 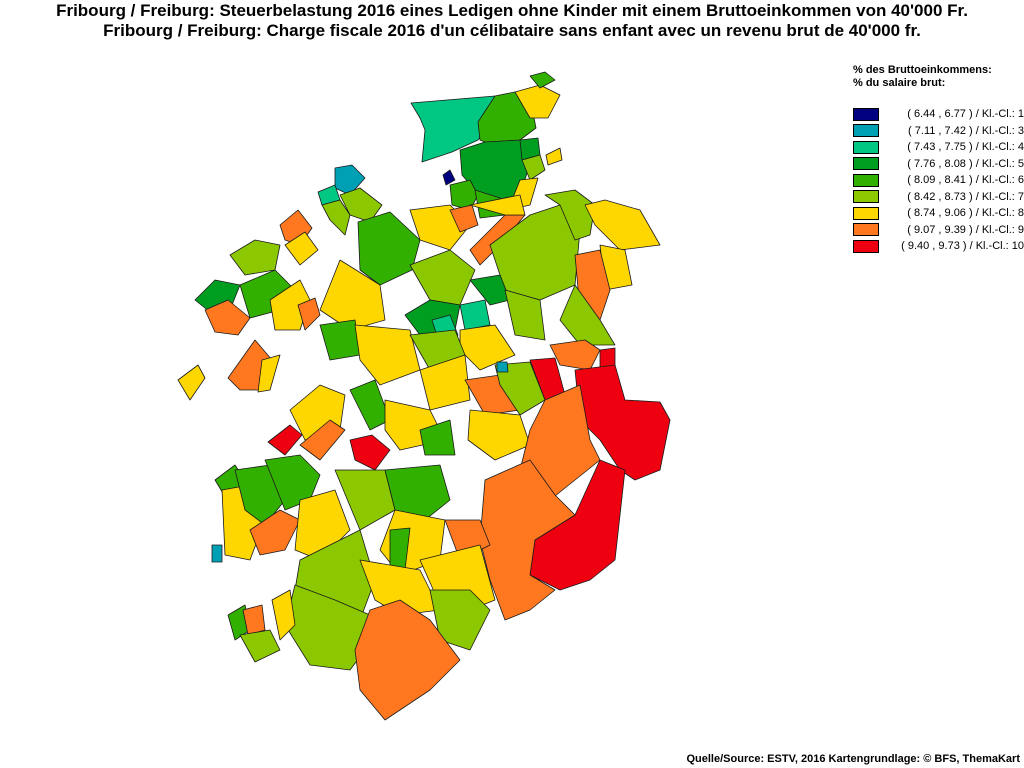 I want to click on legend-label: ( 9.40 , 9.73 ) / Kl.-Cl.: 10, so click(x=962, y=246).